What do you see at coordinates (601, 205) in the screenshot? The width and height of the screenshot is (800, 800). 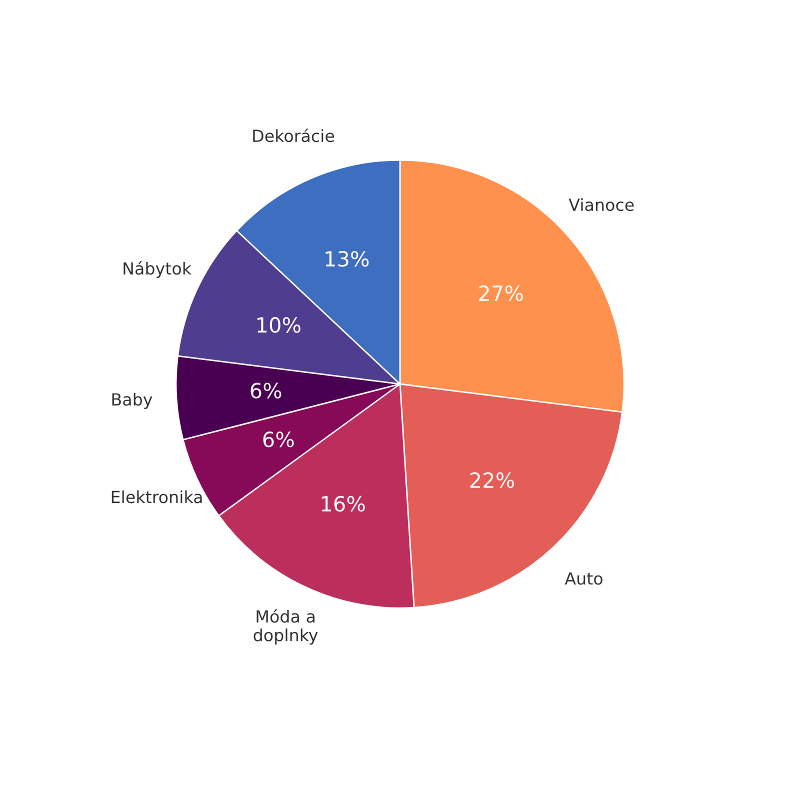 I see `slice-label: Vianoce` at bounding box center [601, 205].